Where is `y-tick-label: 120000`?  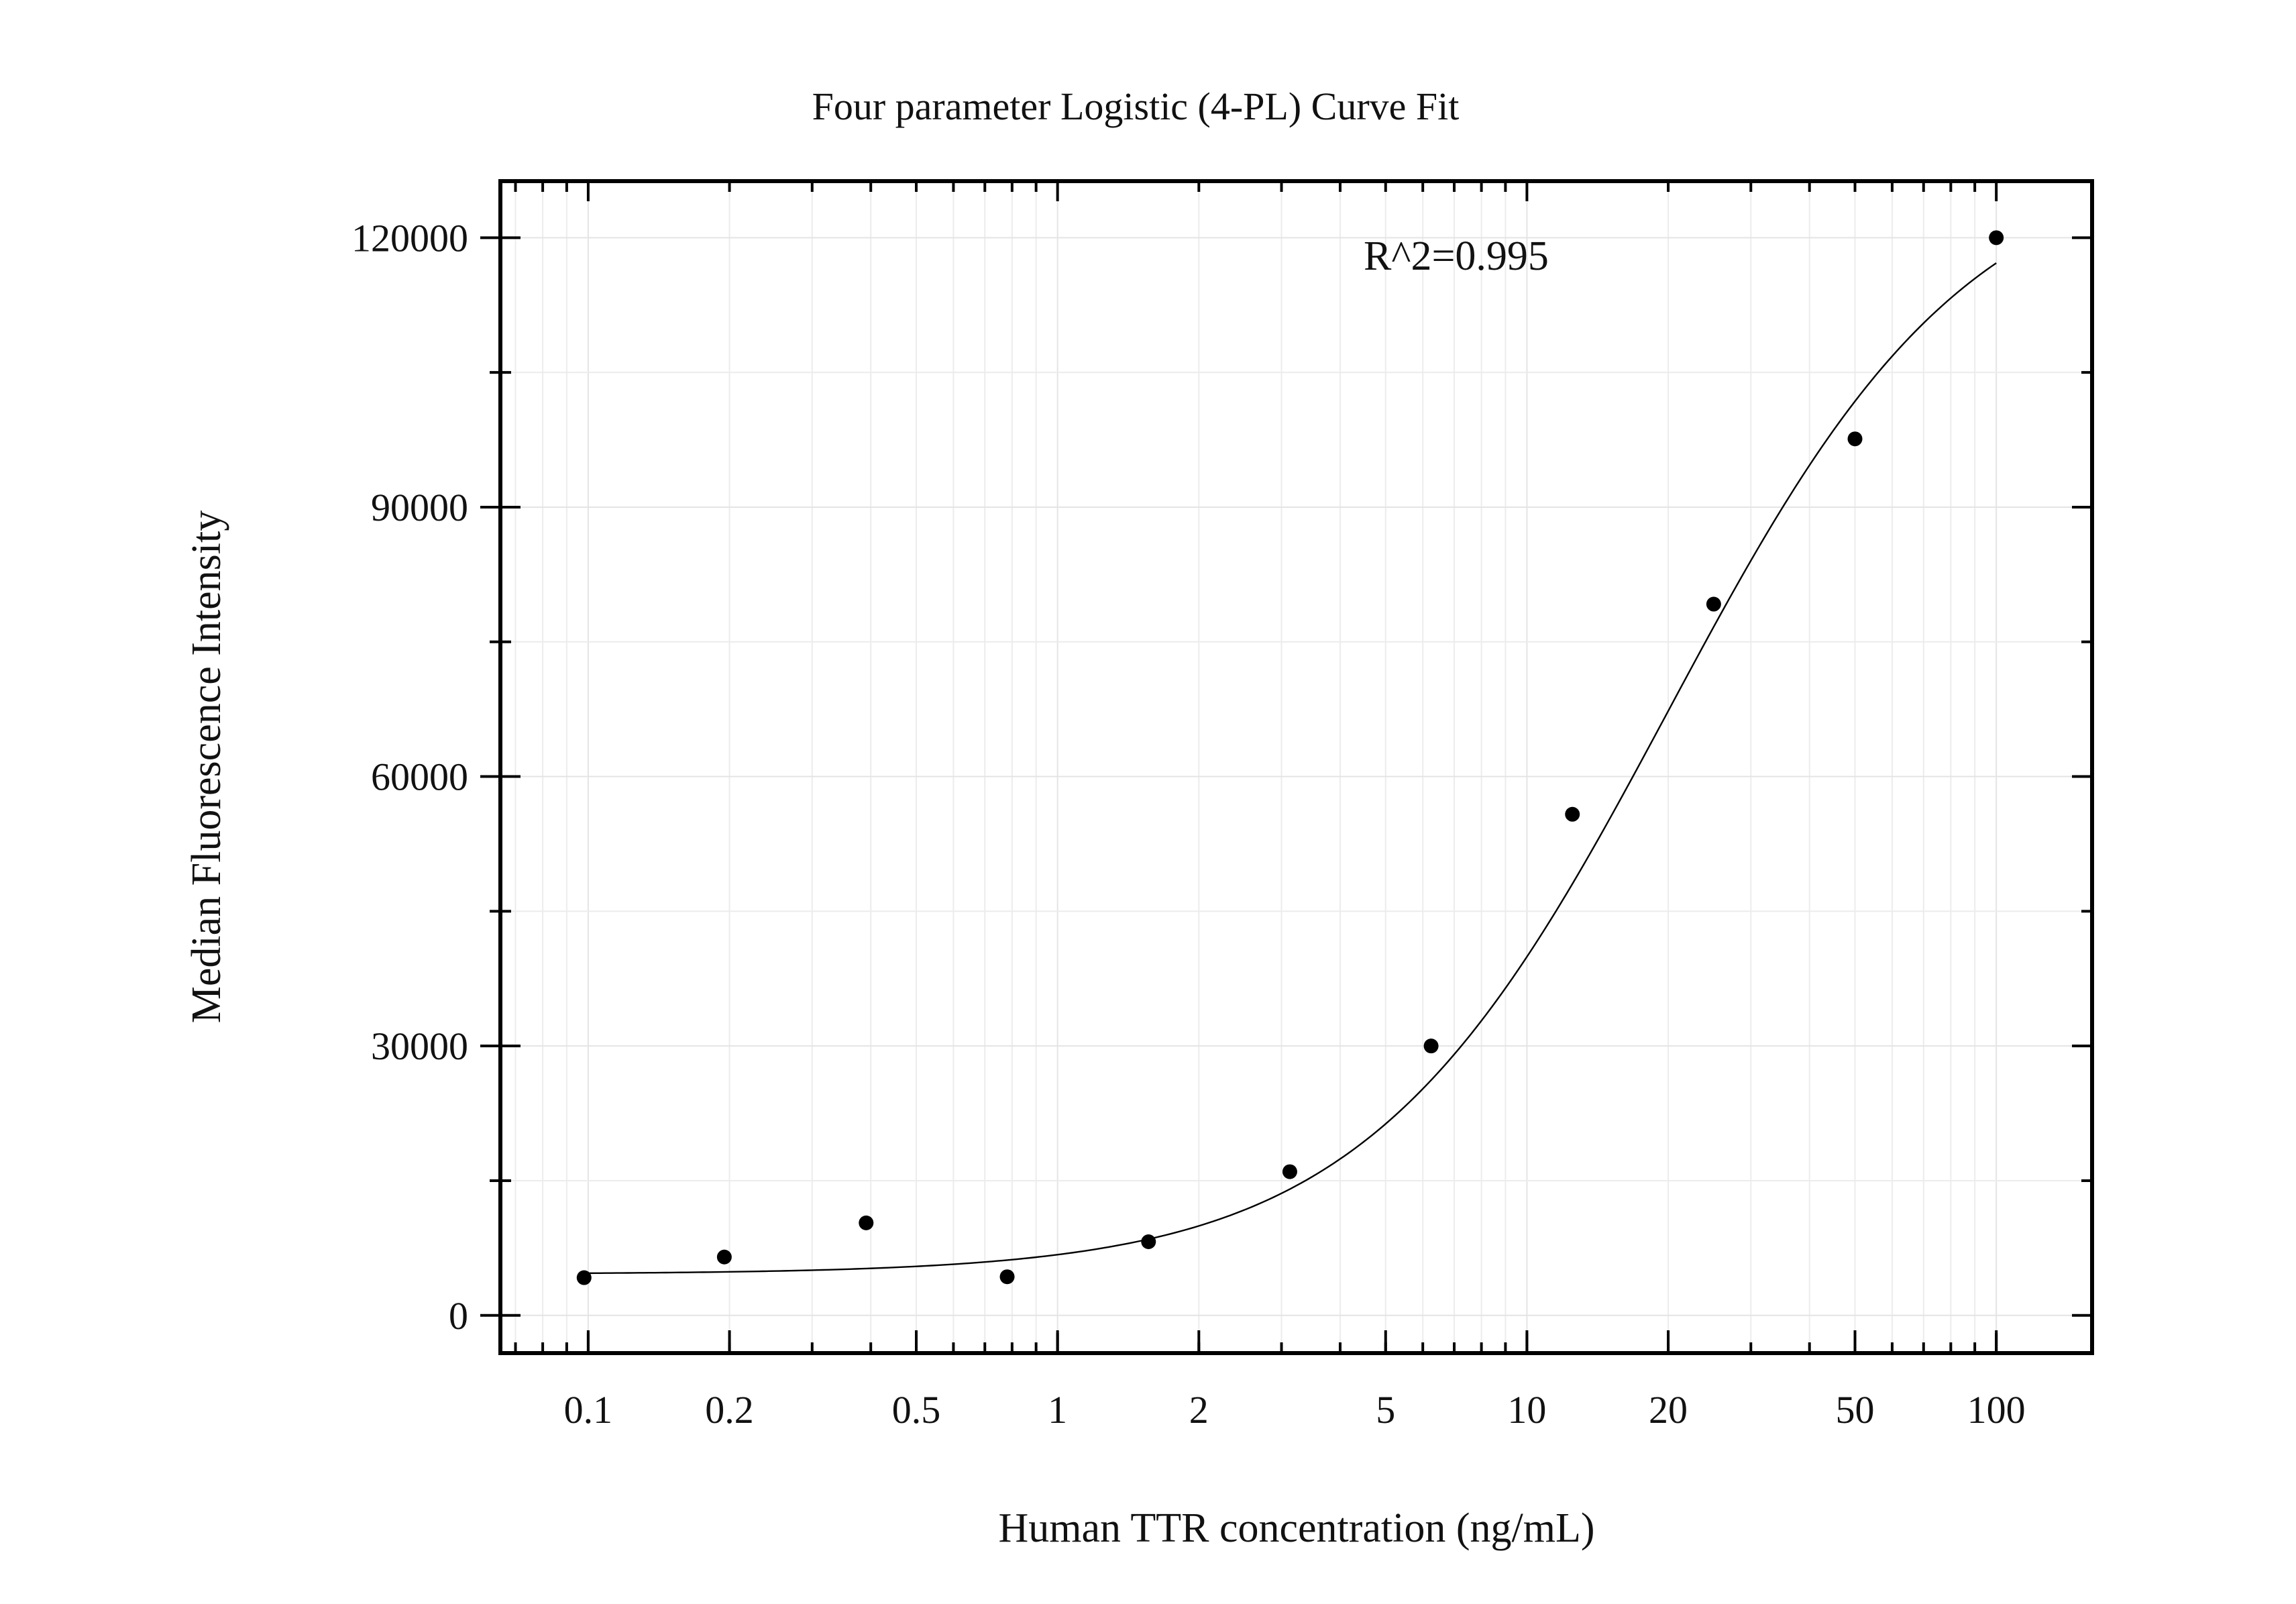
y-tick-label: 120000 is located at coordinates (409, 238).